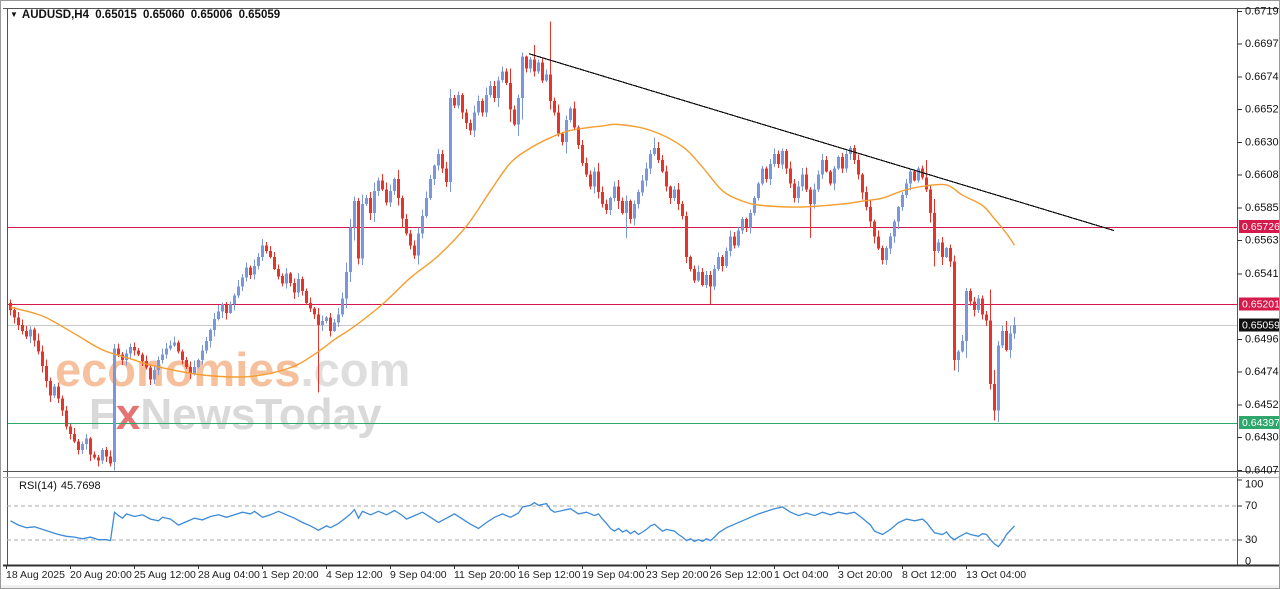 This screenshot has height=589, width=1280. I want to click on support-line-label: 0.64397, so click(1261, 423).